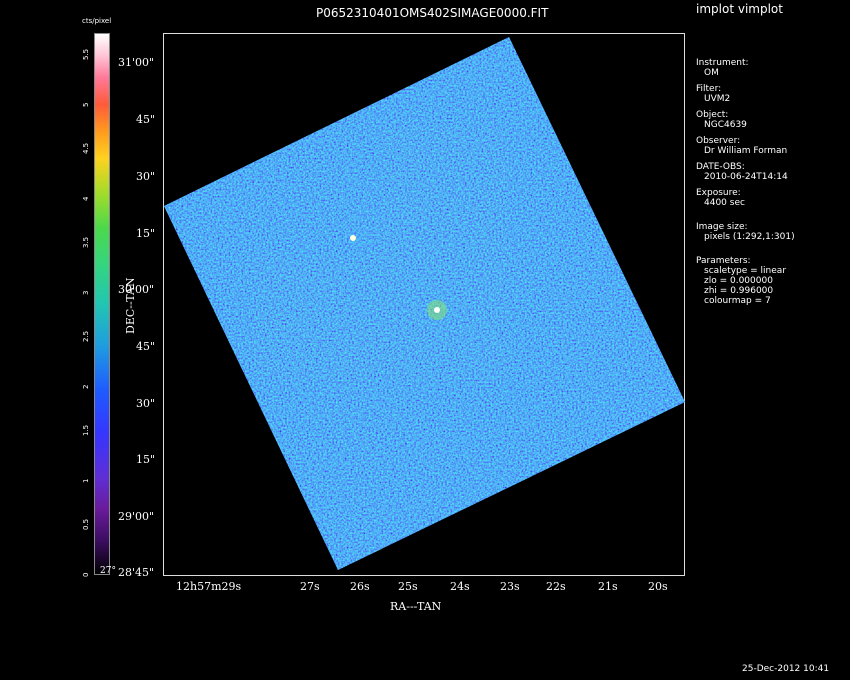  I want to click on info-value: Dr William Forman, so click(746, 151).